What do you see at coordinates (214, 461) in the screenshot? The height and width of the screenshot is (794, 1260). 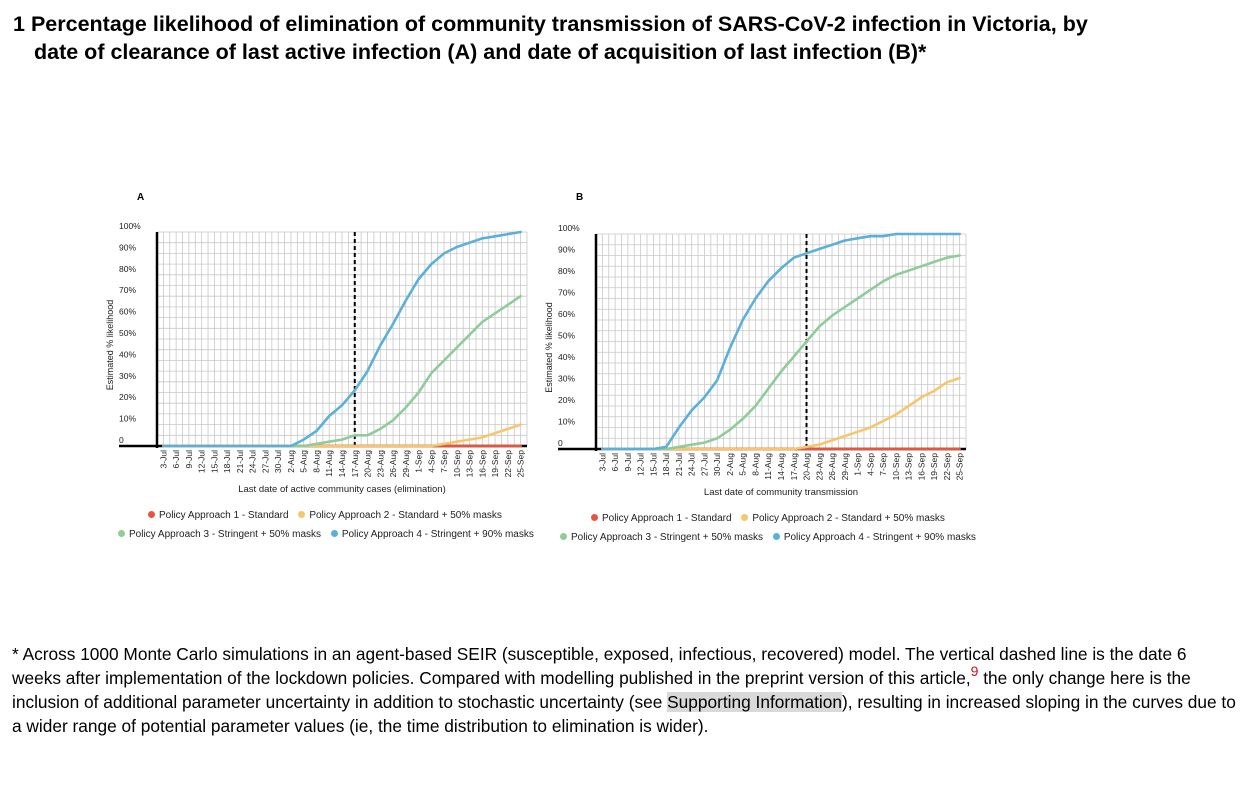 I see `x-tick-label: 15-Jul` at bounding box center [214, 461].